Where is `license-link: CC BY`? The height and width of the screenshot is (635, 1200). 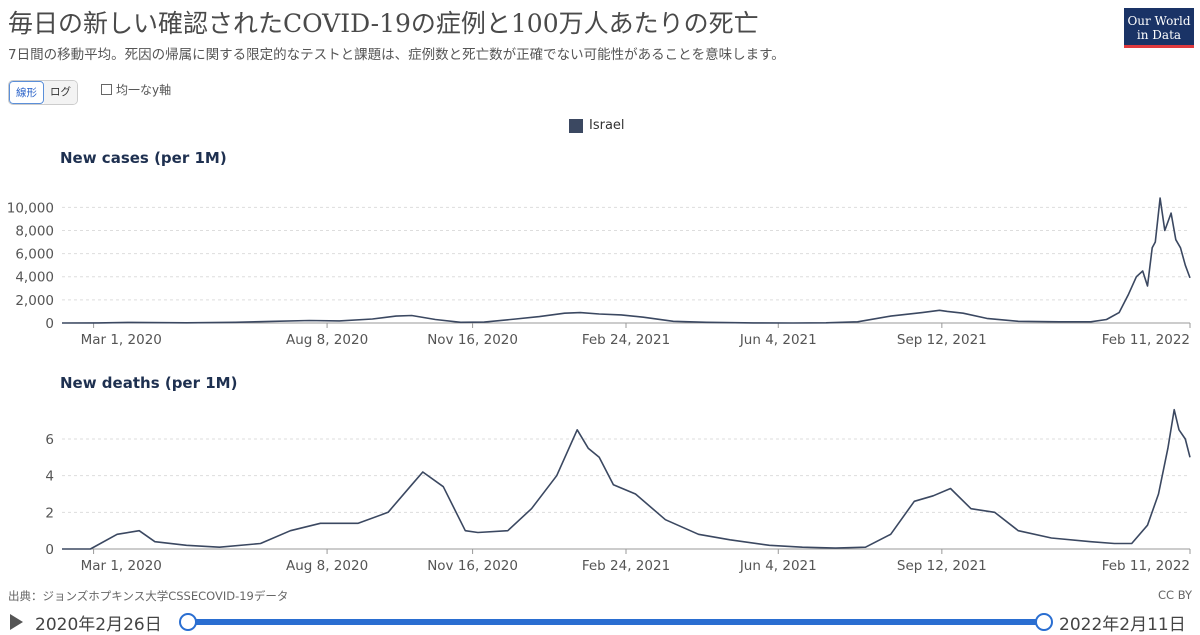
license-link: CC BY is located at coordinates (1174, 595).